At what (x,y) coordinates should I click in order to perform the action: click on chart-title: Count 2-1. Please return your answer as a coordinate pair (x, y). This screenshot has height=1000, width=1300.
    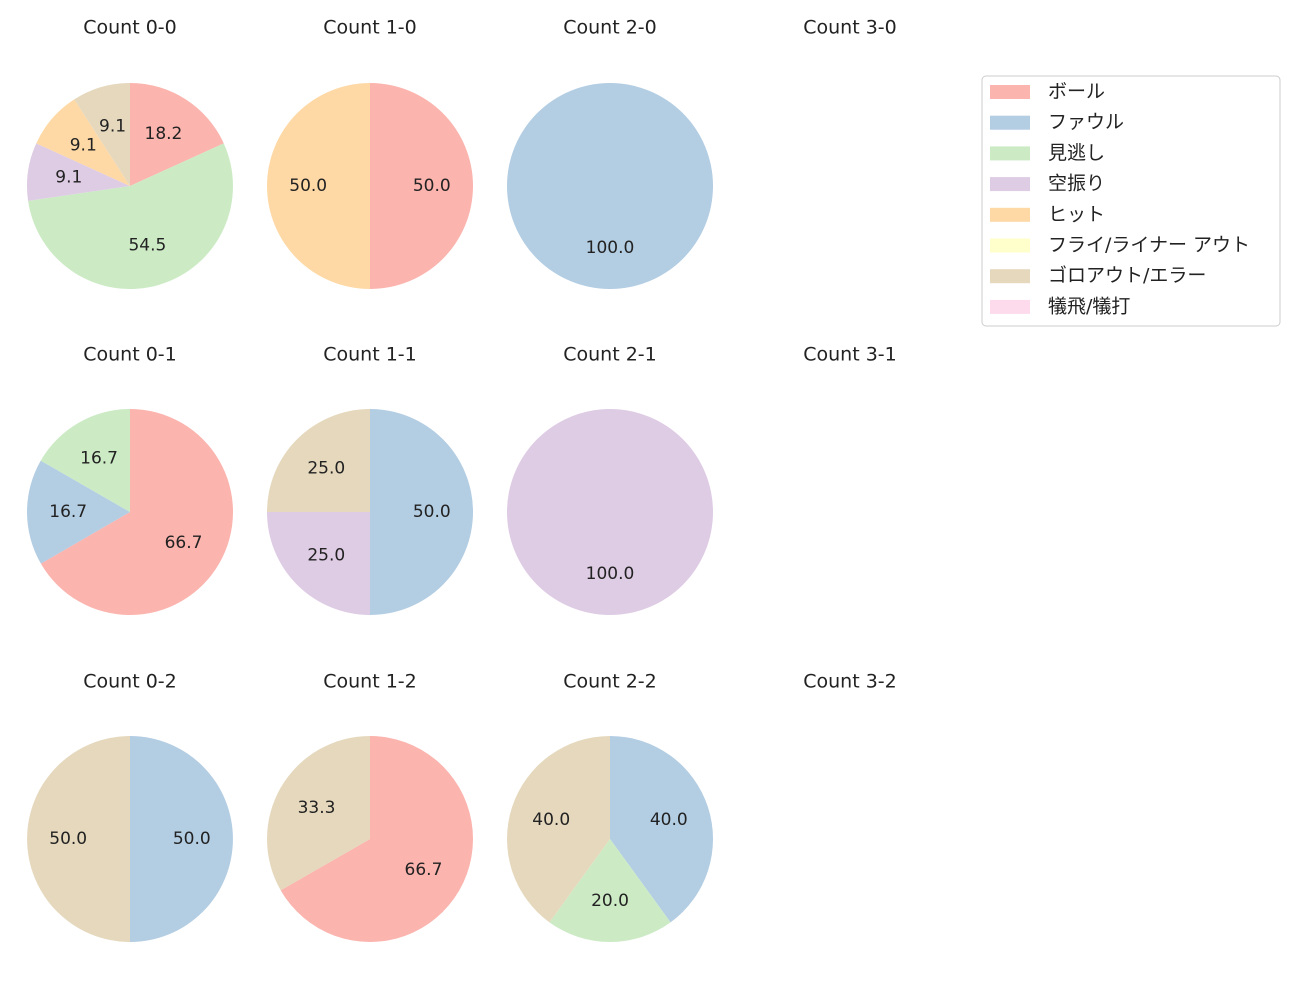
    Looking at the image, I should click on (610, 355).